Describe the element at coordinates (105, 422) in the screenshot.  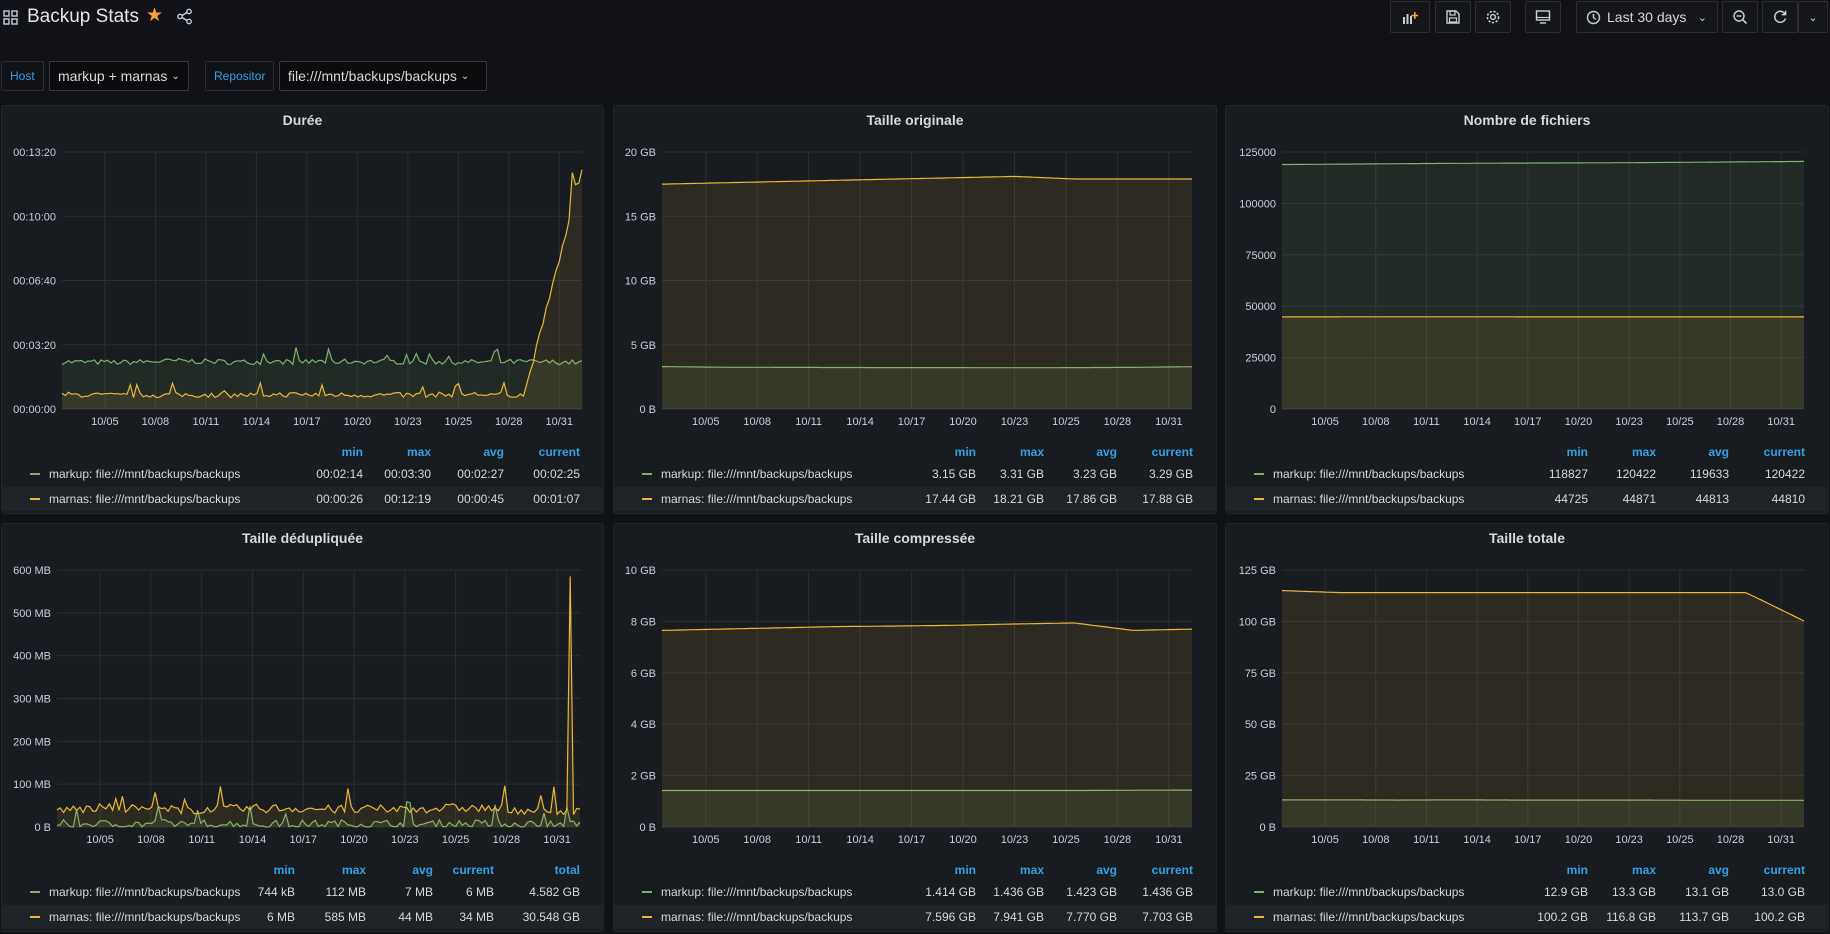
I see `x-tick-label: 10/05` at that location.